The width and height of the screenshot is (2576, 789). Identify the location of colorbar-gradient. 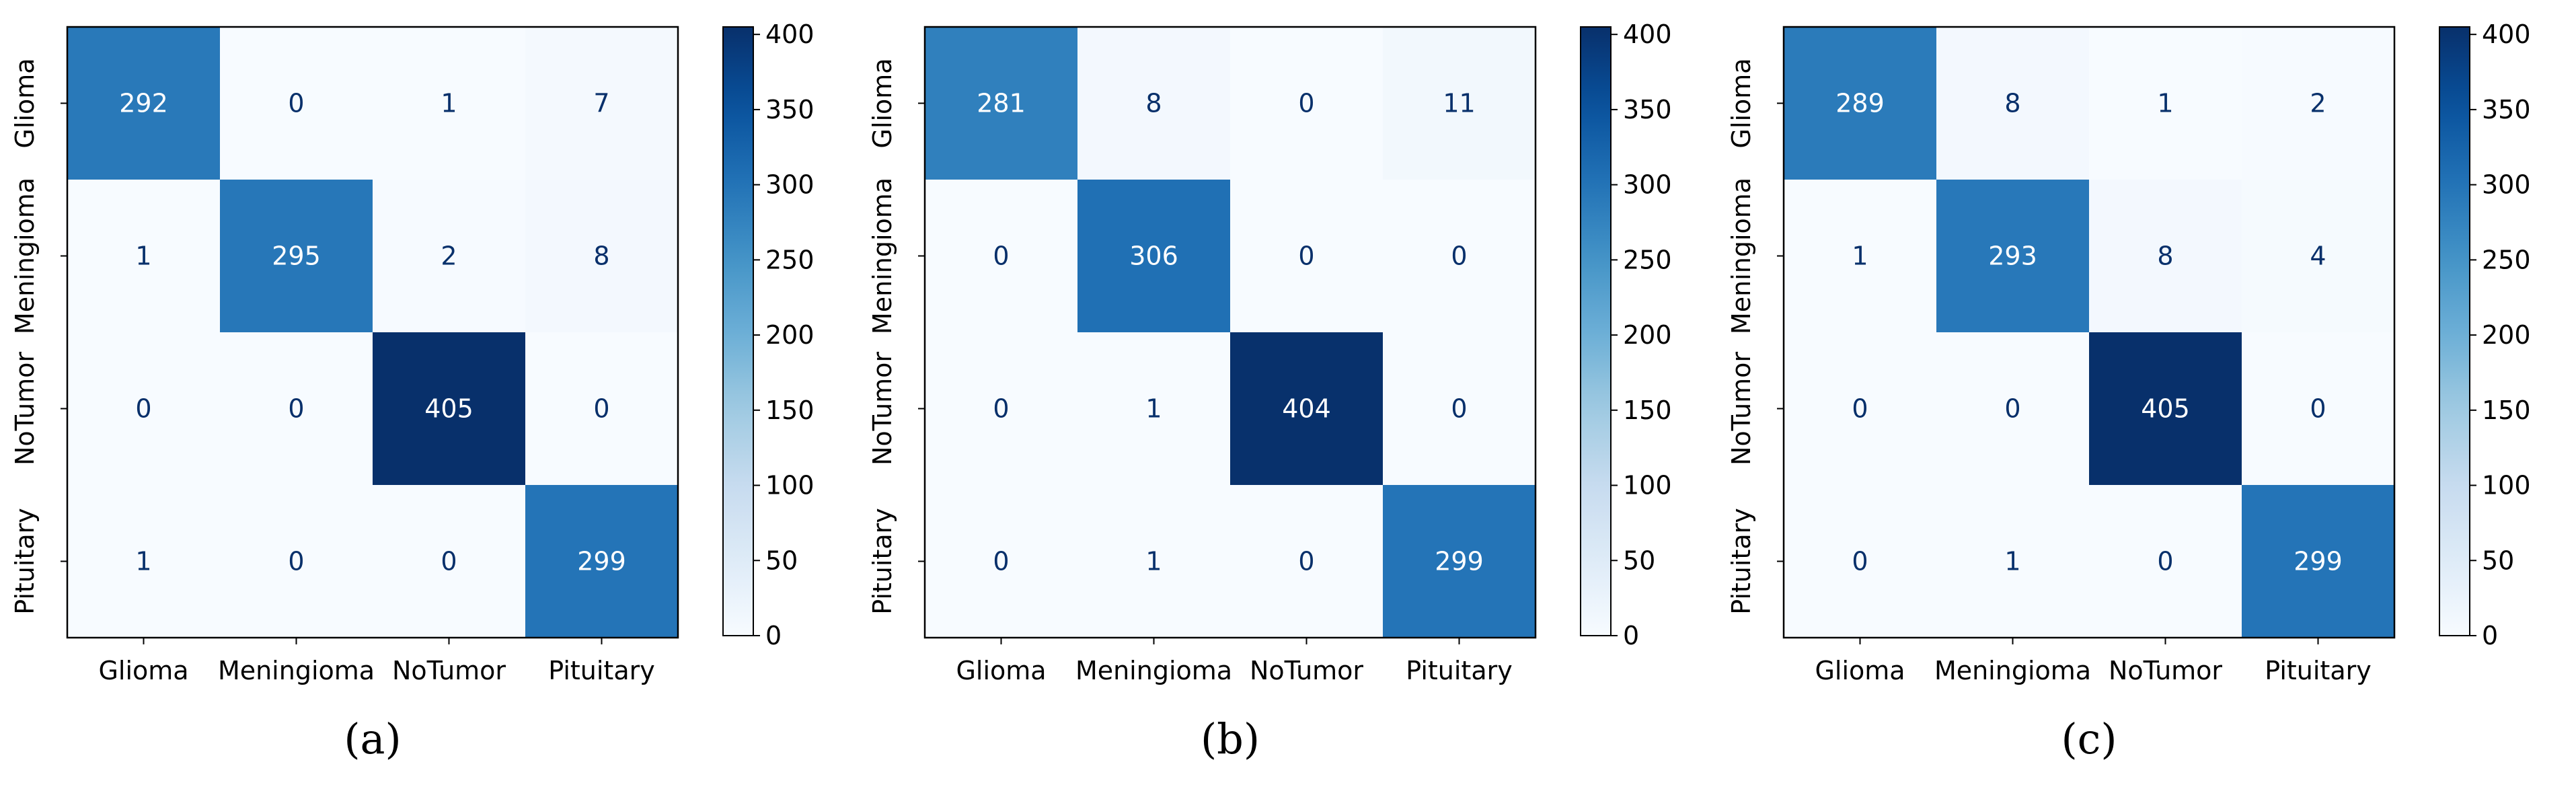
(738, 331).